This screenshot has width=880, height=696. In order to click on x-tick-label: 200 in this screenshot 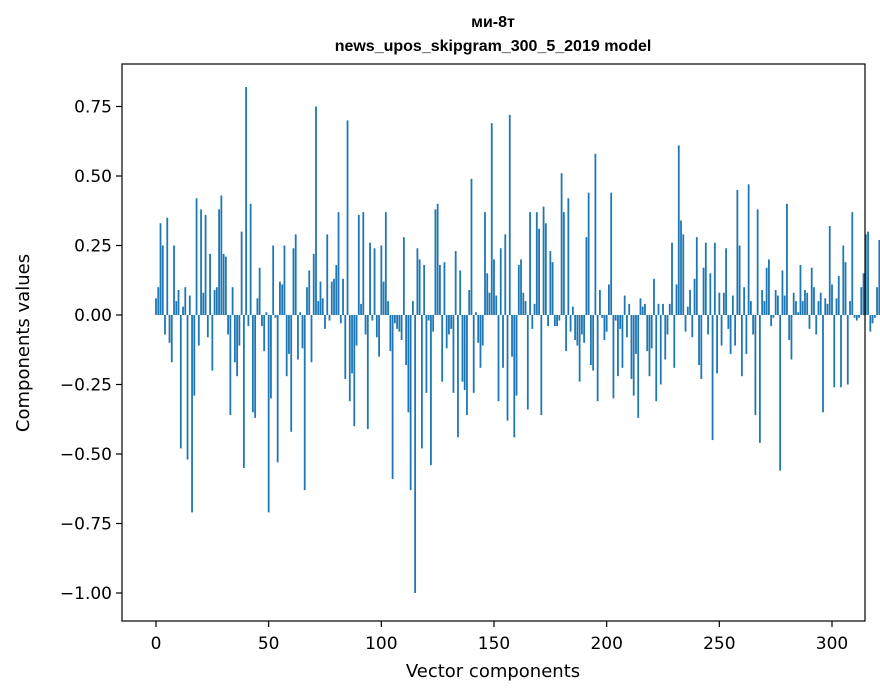, I will do `click(606, 644)`.